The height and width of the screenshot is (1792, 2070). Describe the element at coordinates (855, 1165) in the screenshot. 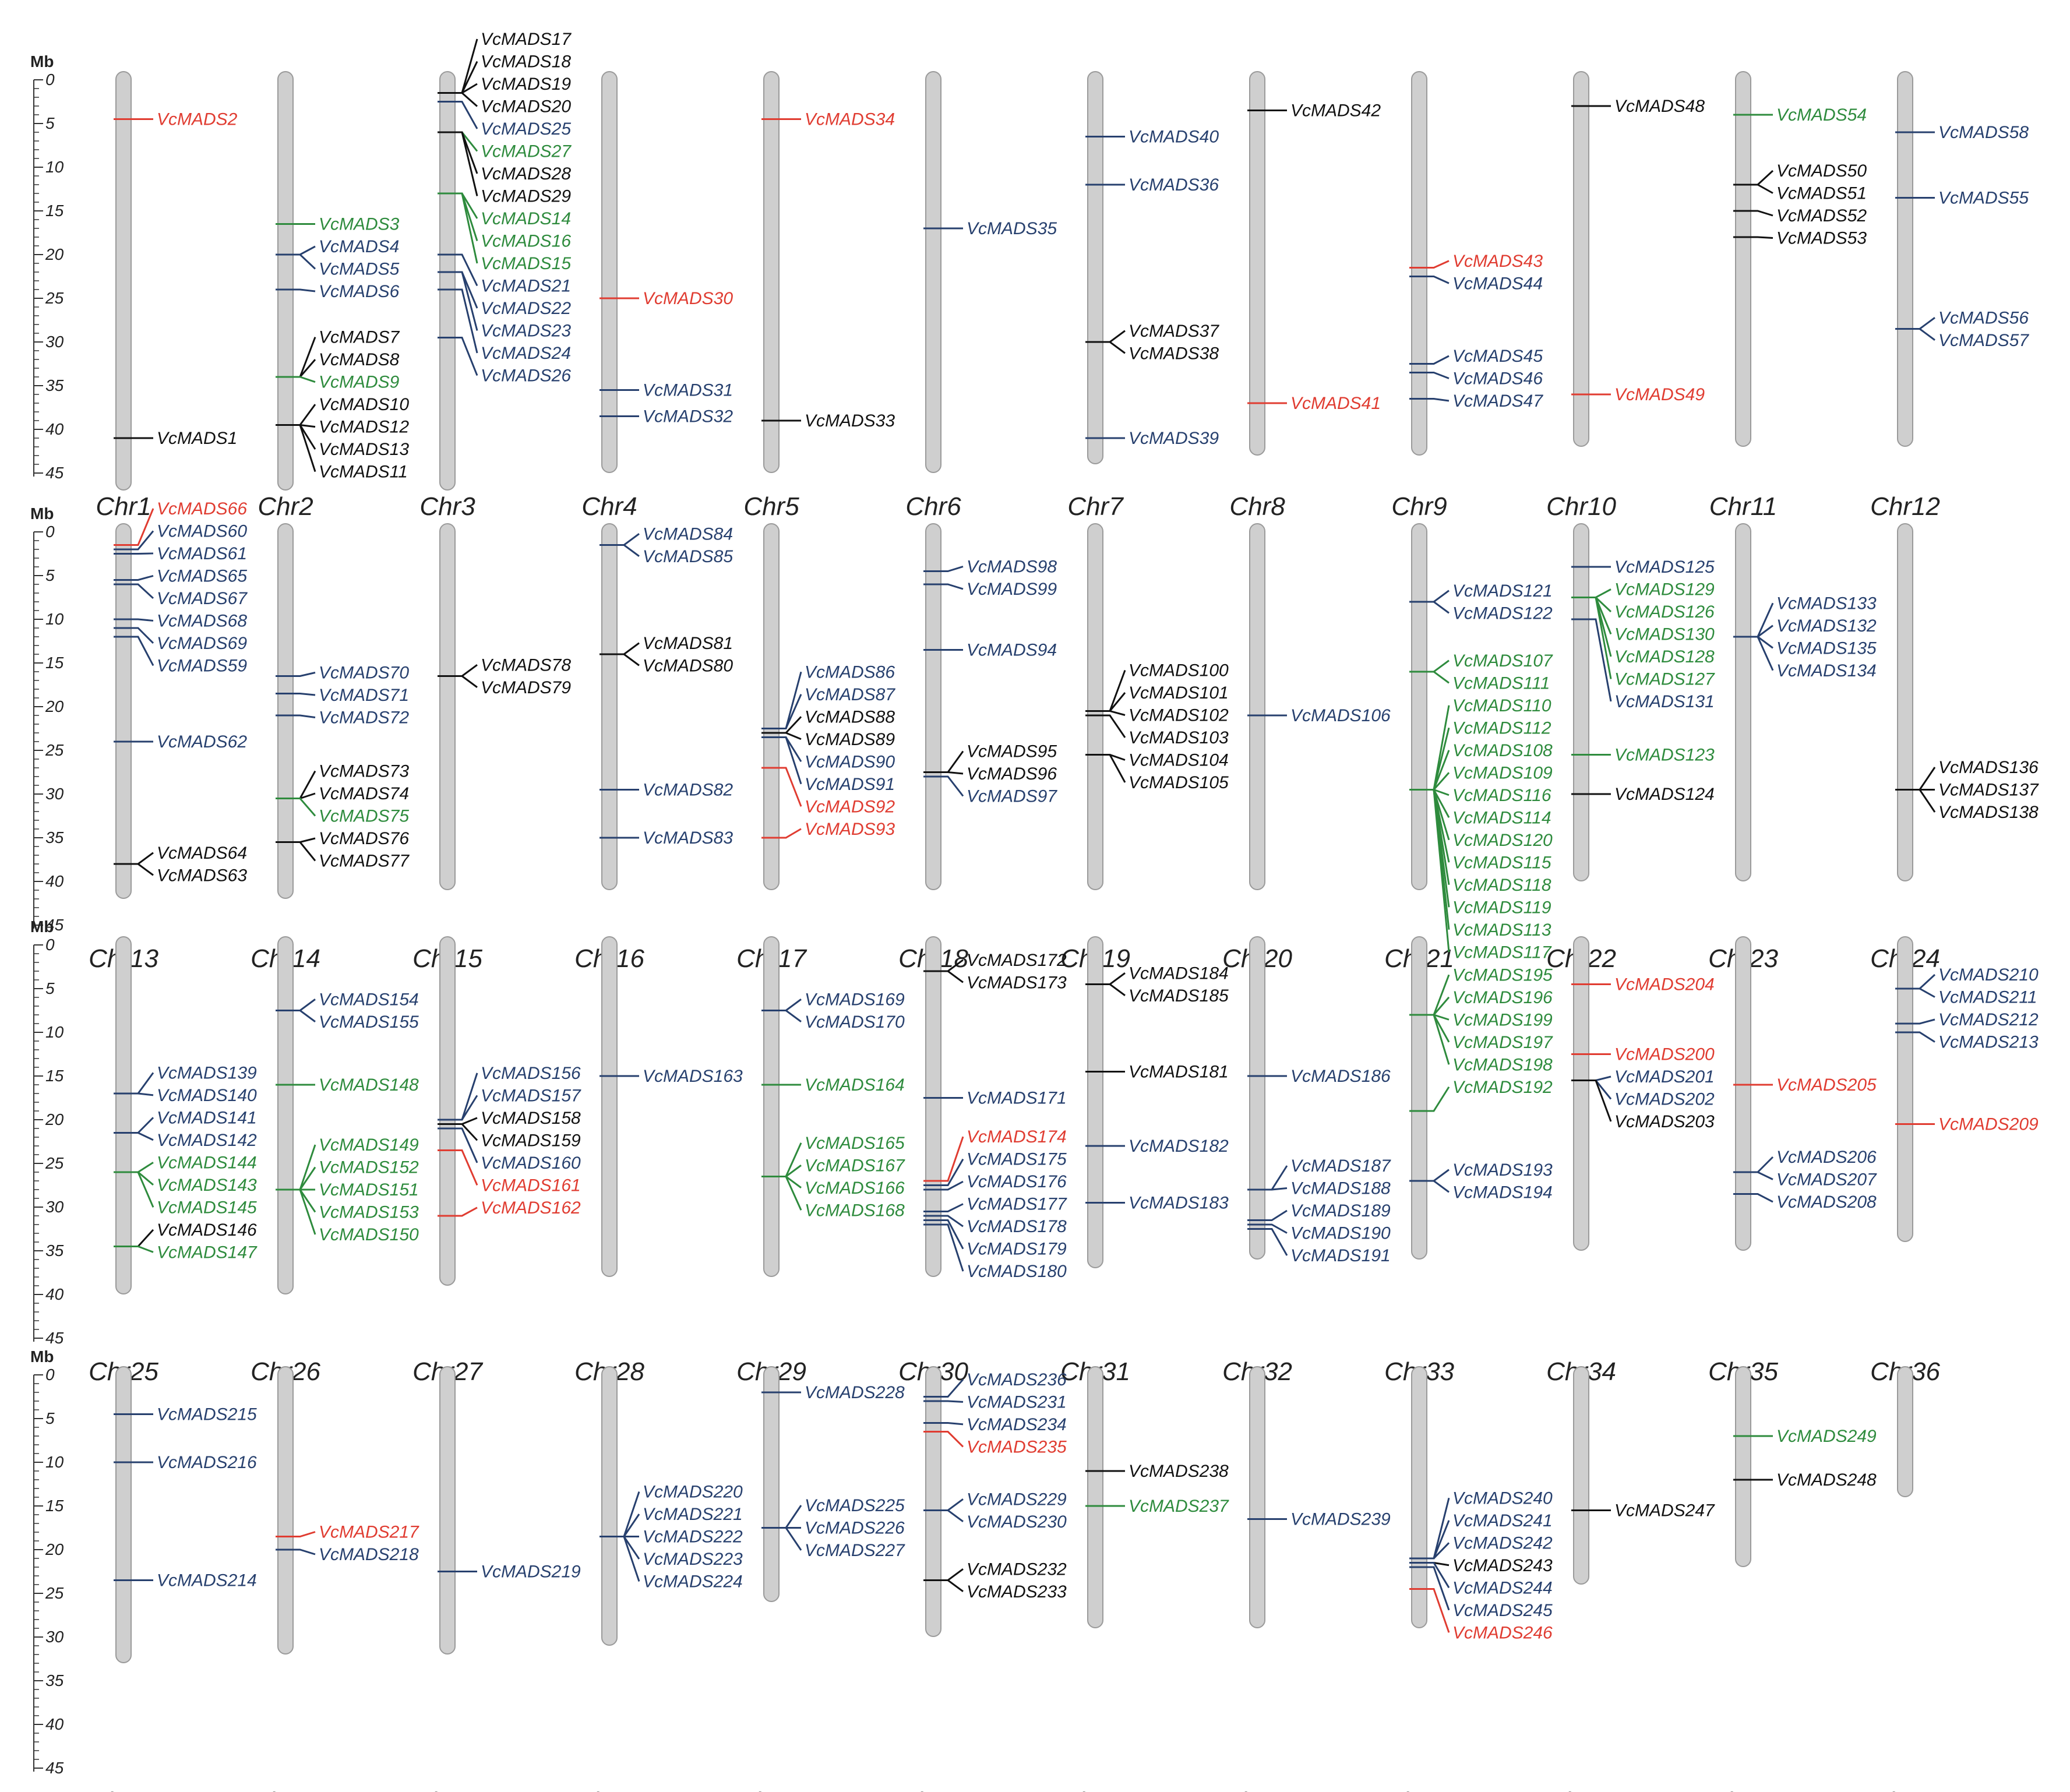

I see `gene-label: VcMADS167` at that location.